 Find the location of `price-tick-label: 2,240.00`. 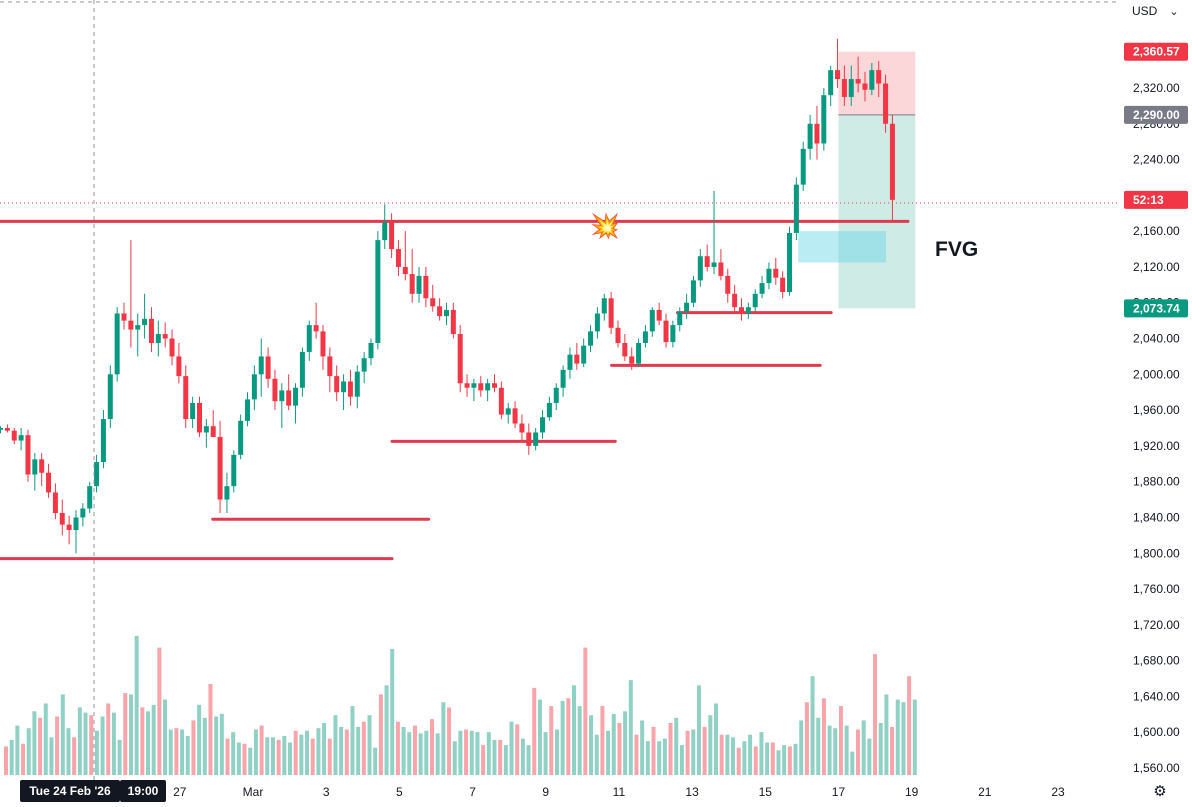

price-tick-label: 2,240.00 is located at coordinates (1156, 160).